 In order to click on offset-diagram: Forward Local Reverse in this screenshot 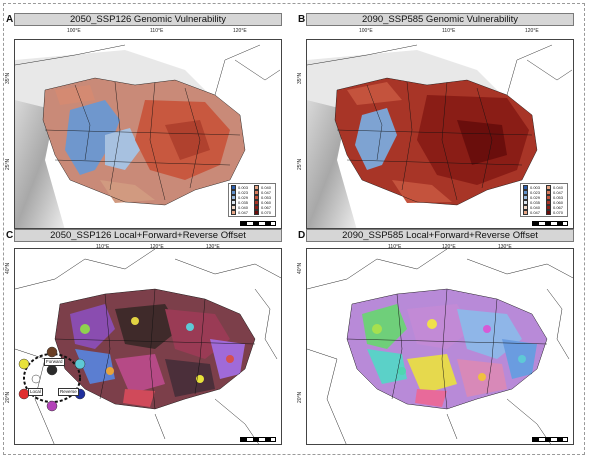, I will do `click(54, 379)`.